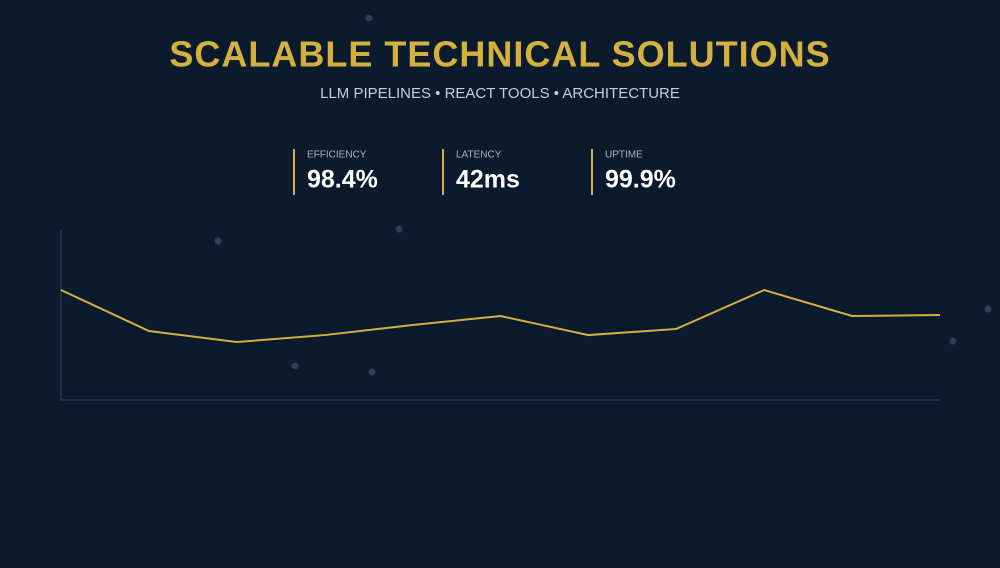  I want to click on plot, so click(500, 316).